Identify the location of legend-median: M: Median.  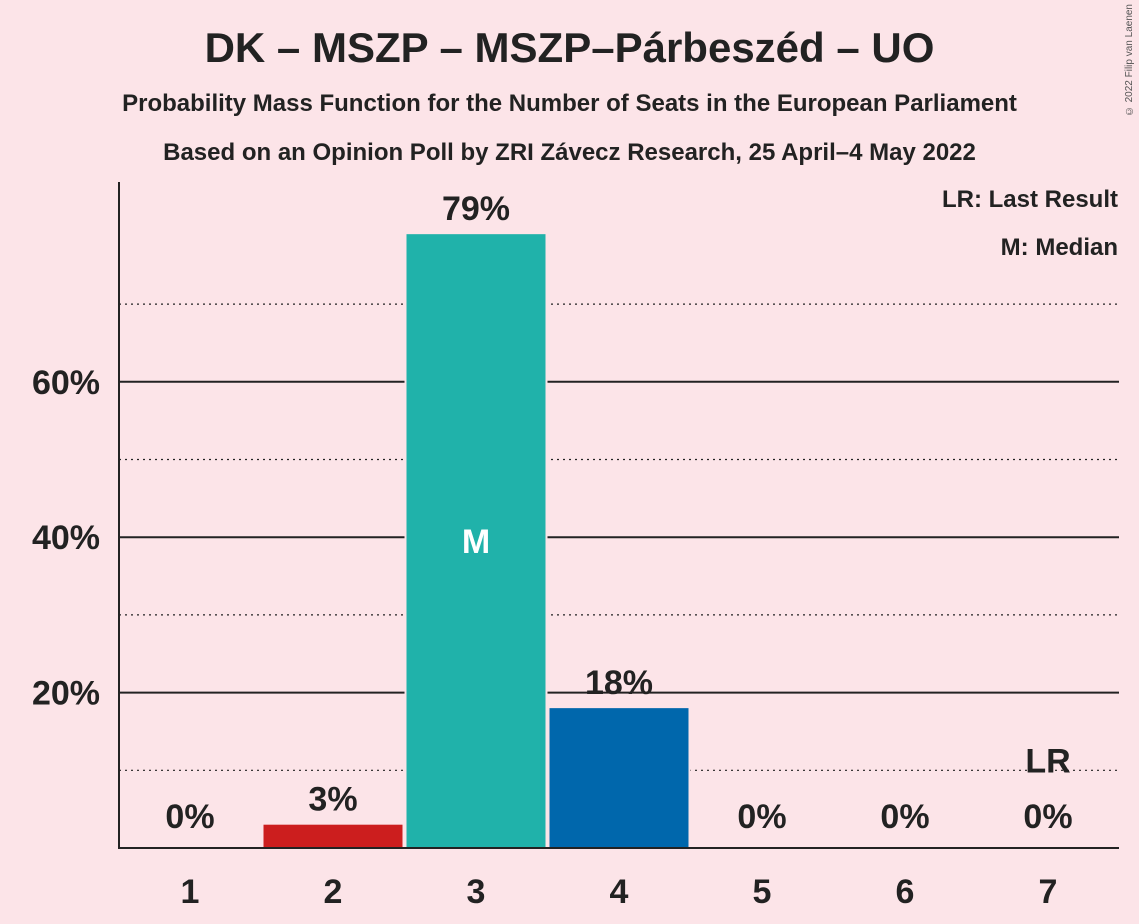
(1059, 247).